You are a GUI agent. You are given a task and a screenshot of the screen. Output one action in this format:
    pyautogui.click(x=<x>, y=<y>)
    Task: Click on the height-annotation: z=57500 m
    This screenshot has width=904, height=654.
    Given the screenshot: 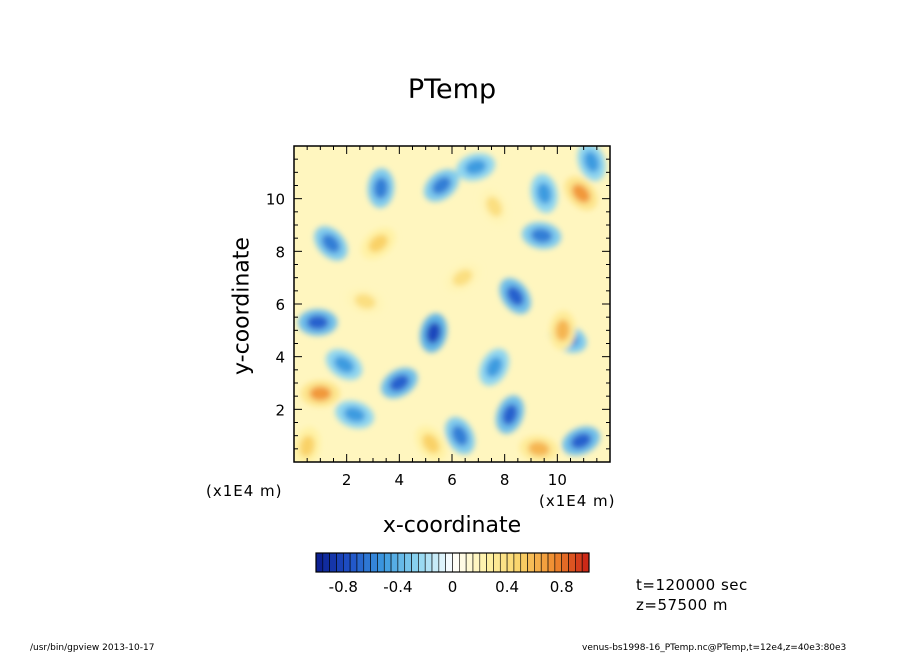 What is the action you would take?
    pyautogui.click(x=682, y=605)
    